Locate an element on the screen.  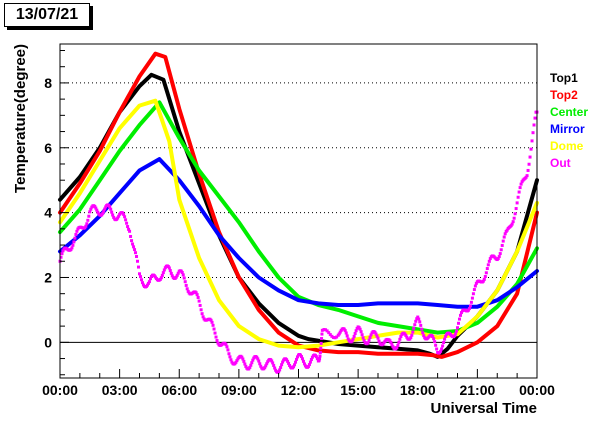
legend-entry-top1: Top1 is located at coordinates (564, 78).